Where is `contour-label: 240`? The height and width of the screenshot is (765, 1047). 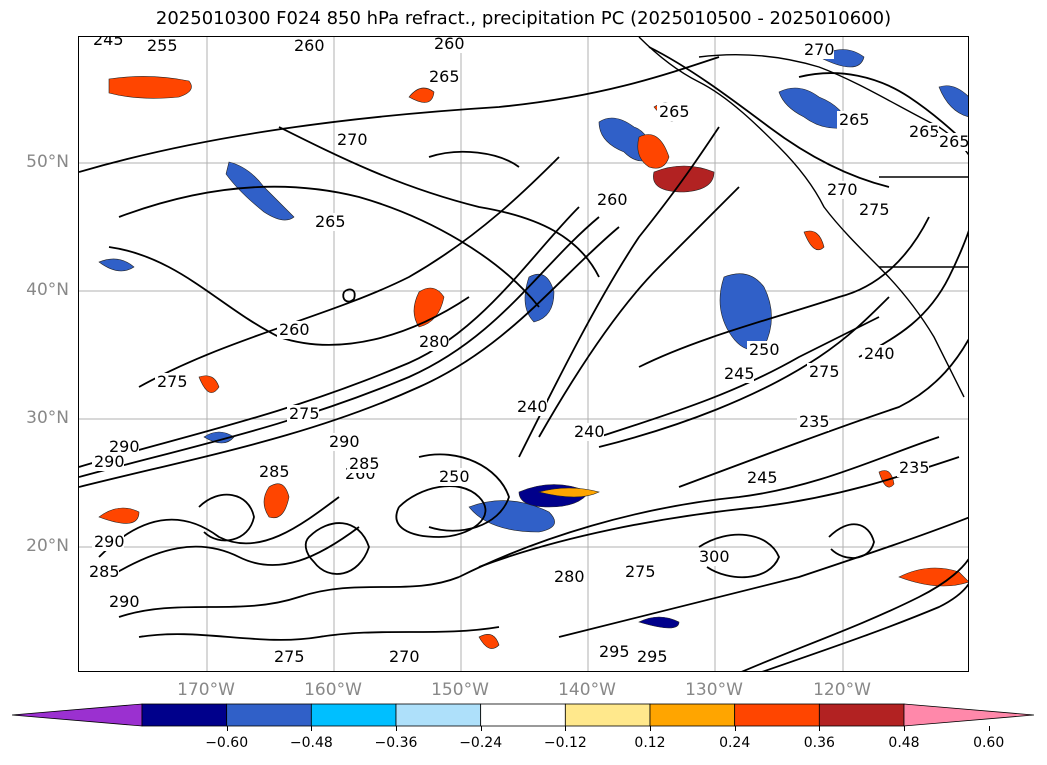 contour-label: 240 is located at coordinates (589, 431).